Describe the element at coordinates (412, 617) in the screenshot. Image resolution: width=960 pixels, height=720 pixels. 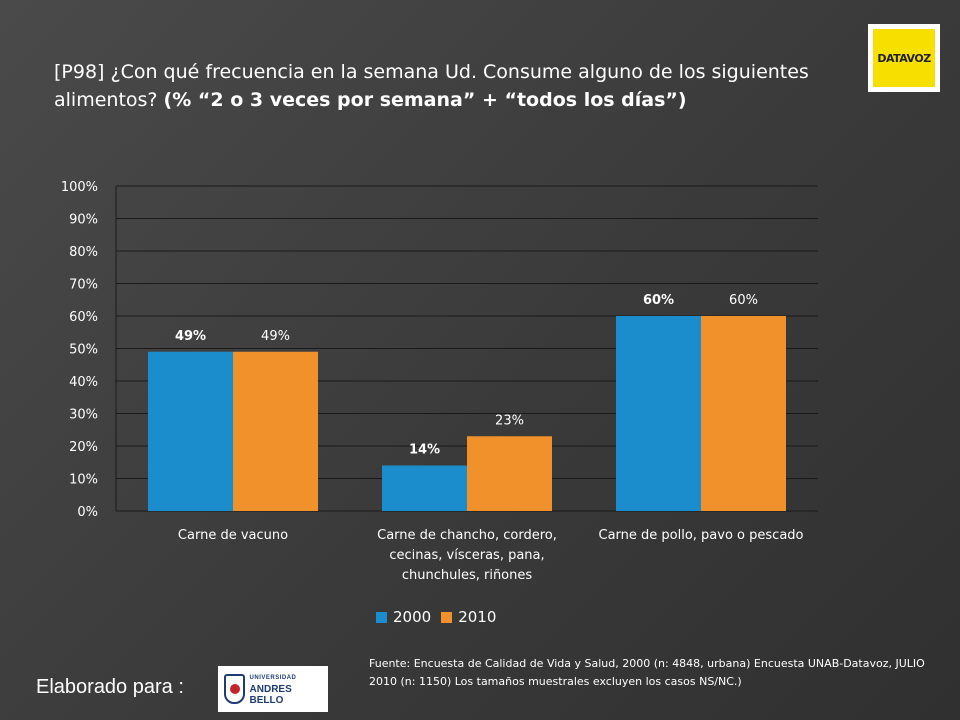
I see `legend-label-2000: 2000` at that location.